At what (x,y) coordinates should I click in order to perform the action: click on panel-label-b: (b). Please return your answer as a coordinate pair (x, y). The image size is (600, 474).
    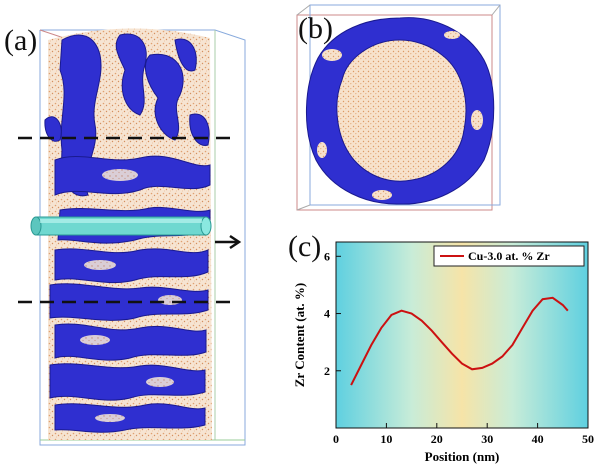
    Looking at the image, I should click on (315, 28).